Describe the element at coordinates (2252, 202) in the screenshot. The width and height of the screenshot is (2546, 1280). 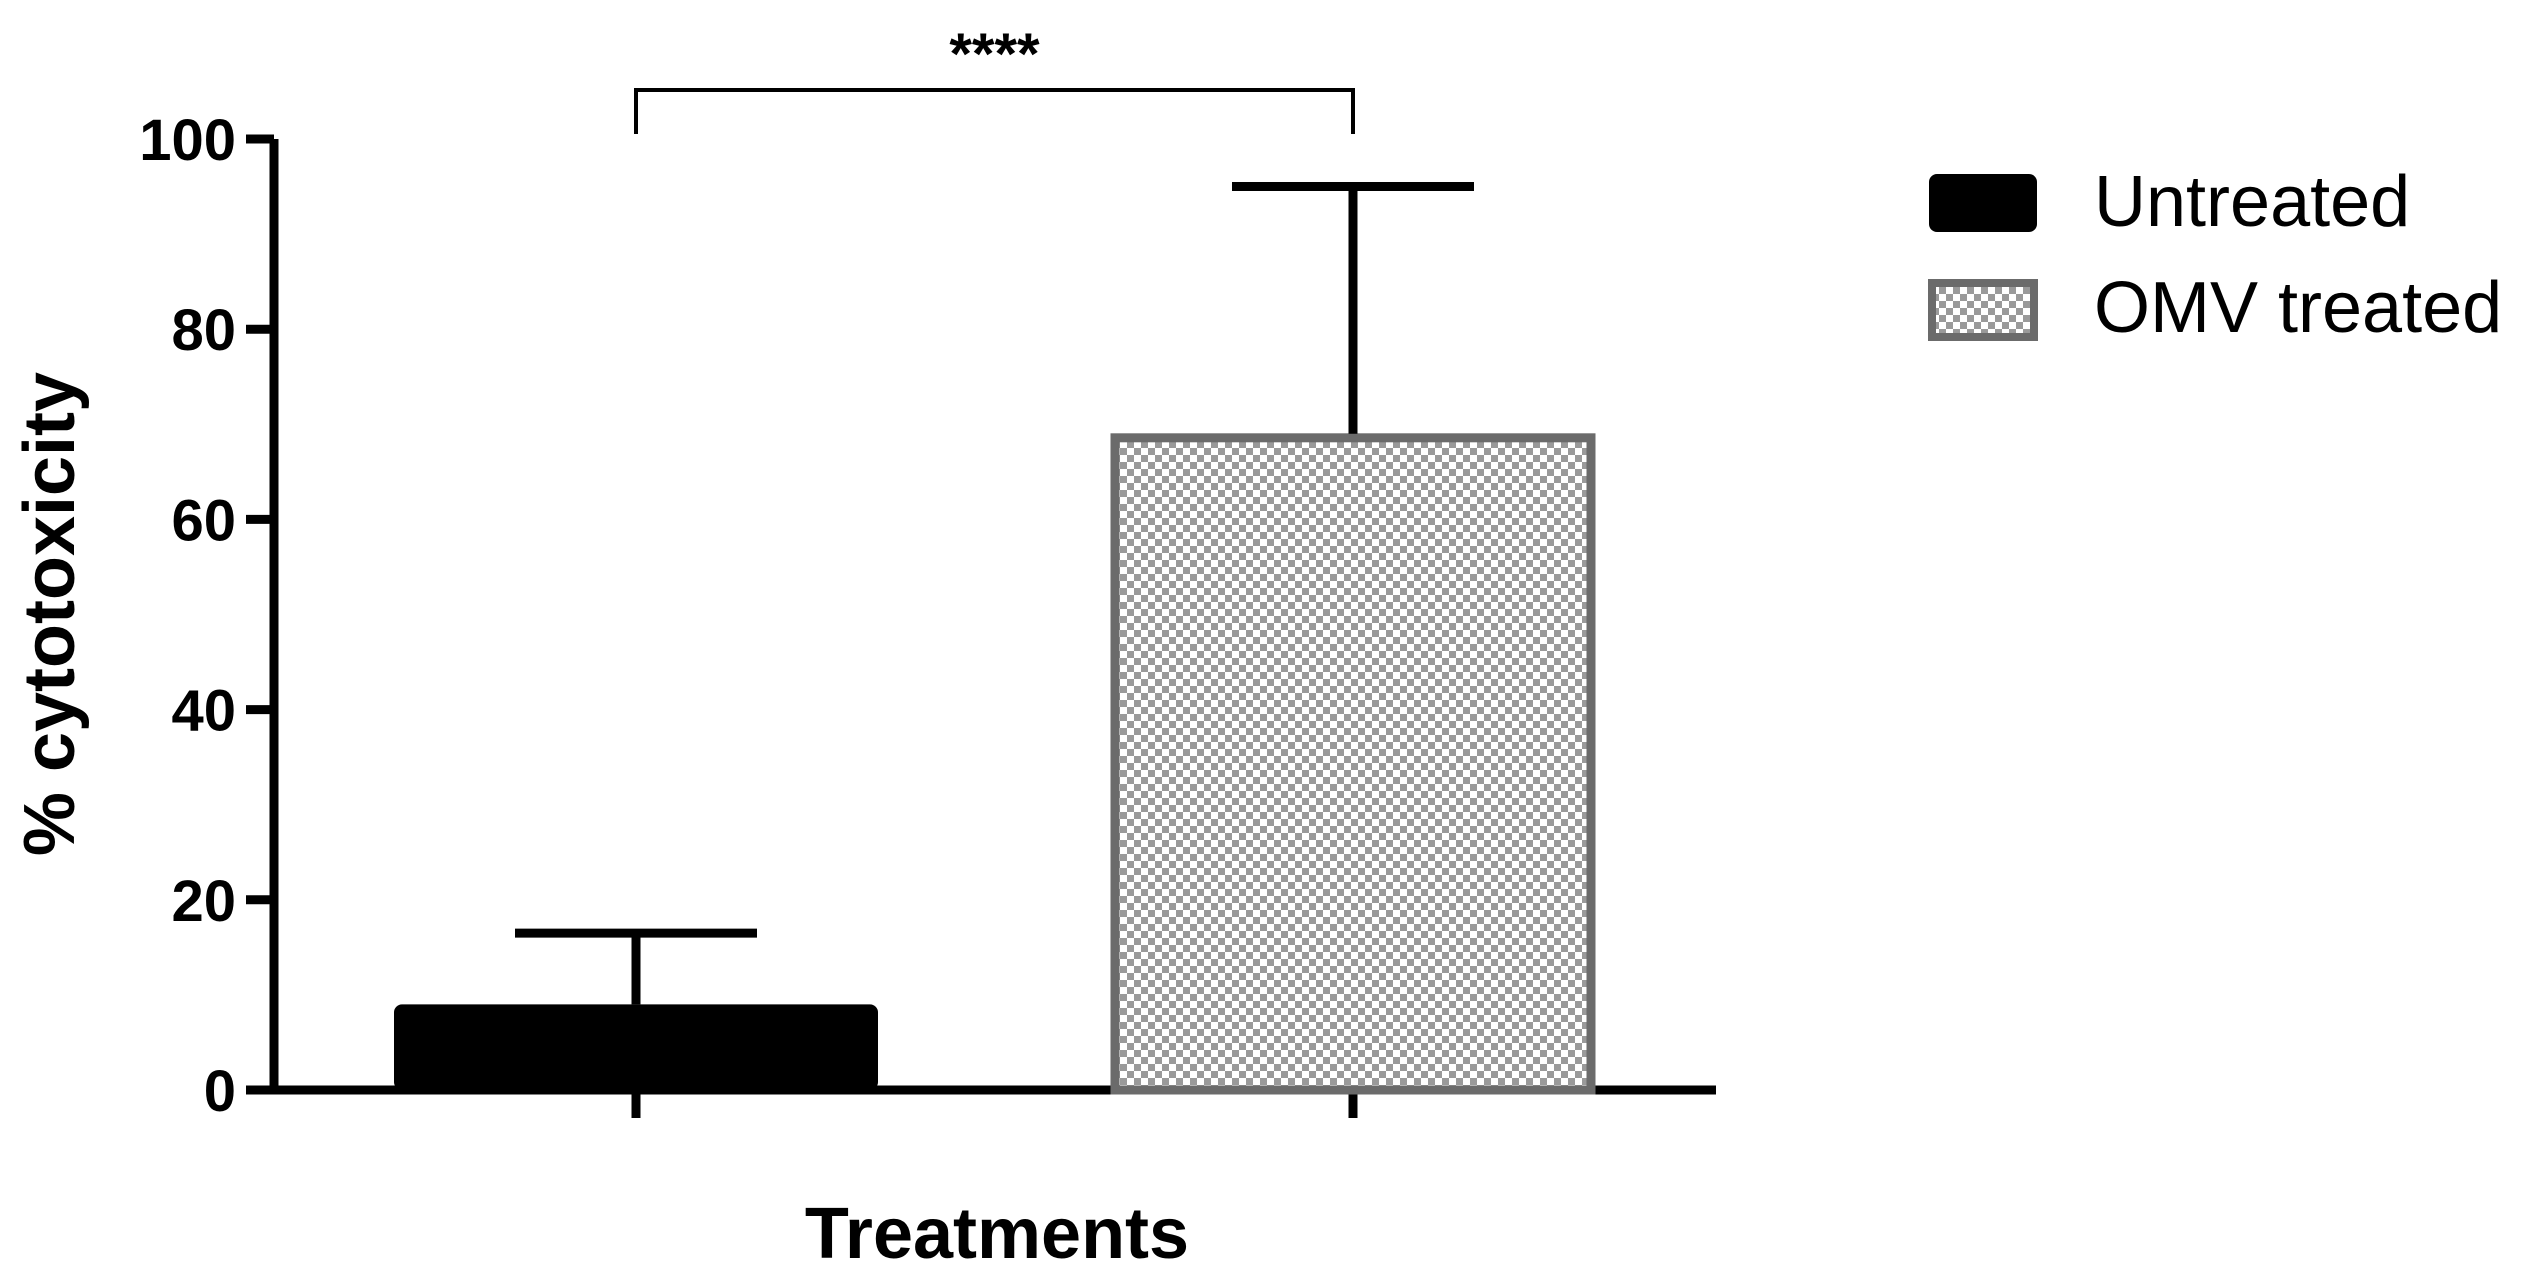
I see `legend-label-untreated: Untreated` at that location.